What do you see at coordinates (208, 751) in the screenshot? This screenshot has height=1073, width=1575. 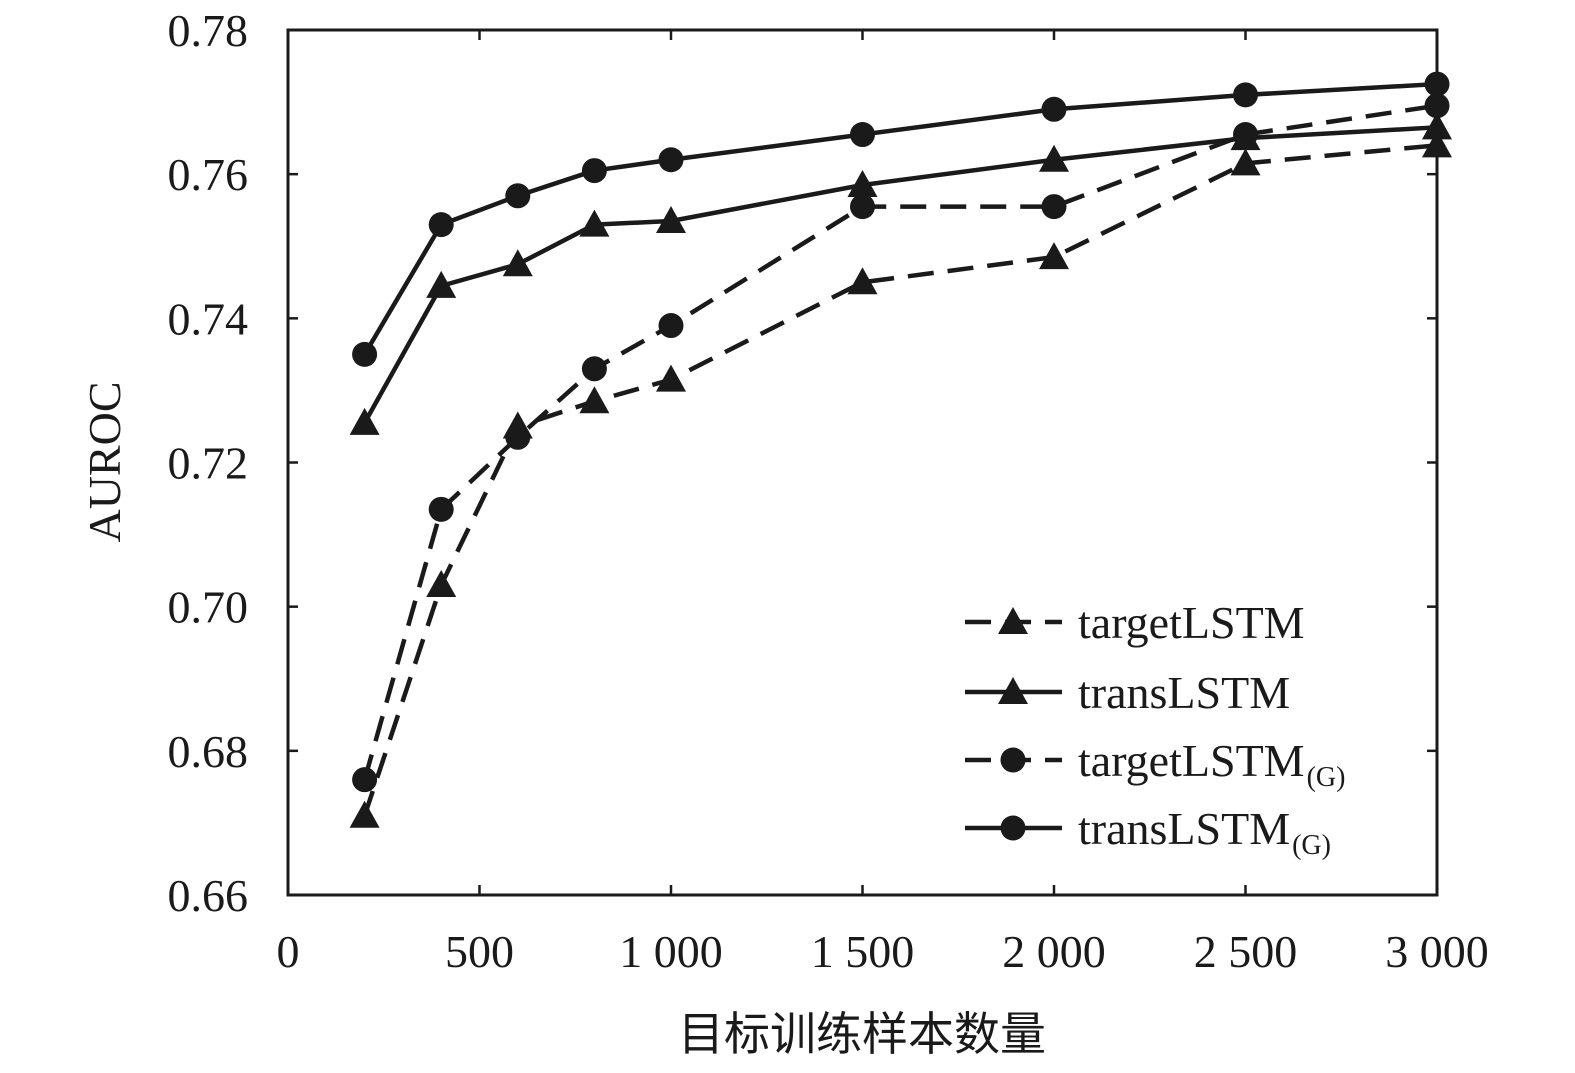 I see `y-tick-label: 0.68` at bounding box center [208, 751].